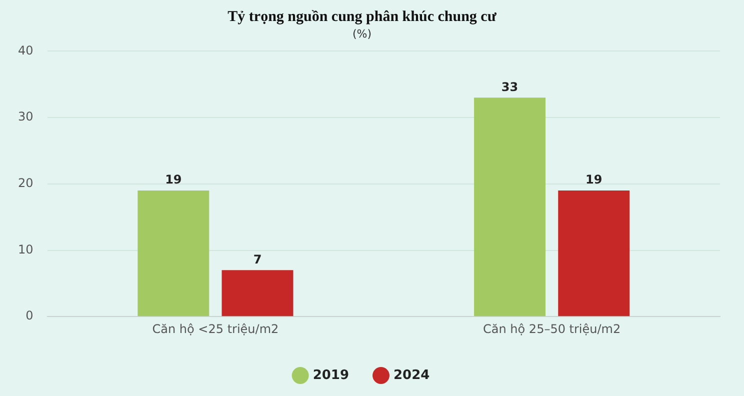 The height and width of the screenshot is (396, 744). What do you see at coordinates (552, 329) in the screenshot?
I see `x-tick-label: Căn hộ 25–50 triệu/m2` at bounding box center [552, 329].